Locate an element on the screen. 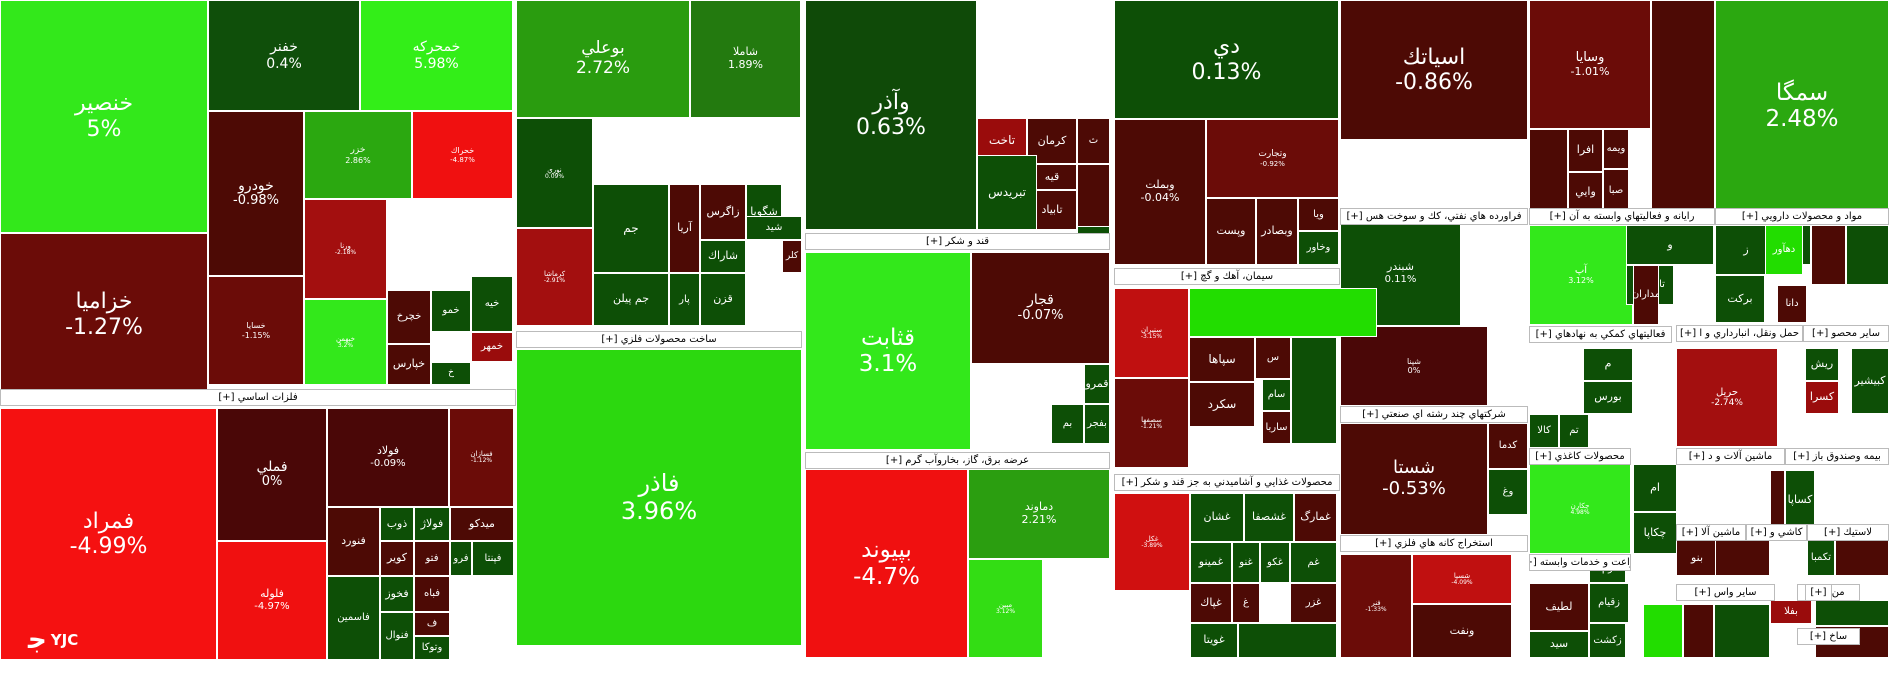  stock-tile-small: دانا is located at coordinates (1792, 304).